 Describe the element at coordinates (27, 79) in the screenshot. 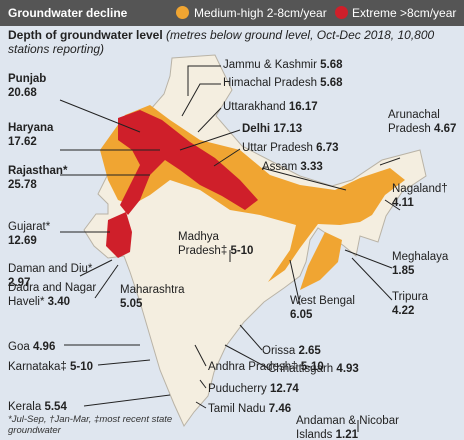

I see `state-name: Punjab` at that location.